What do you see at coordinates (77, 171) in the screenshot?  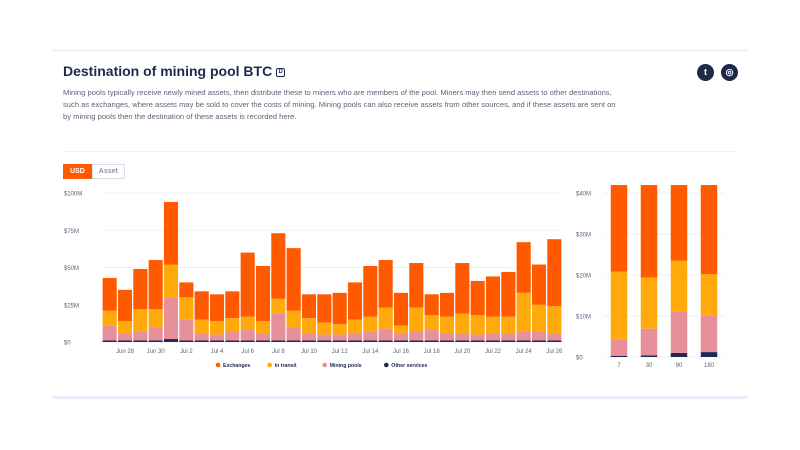 I see `usd-toggle-button: USD` at bounding box center [77, 171].